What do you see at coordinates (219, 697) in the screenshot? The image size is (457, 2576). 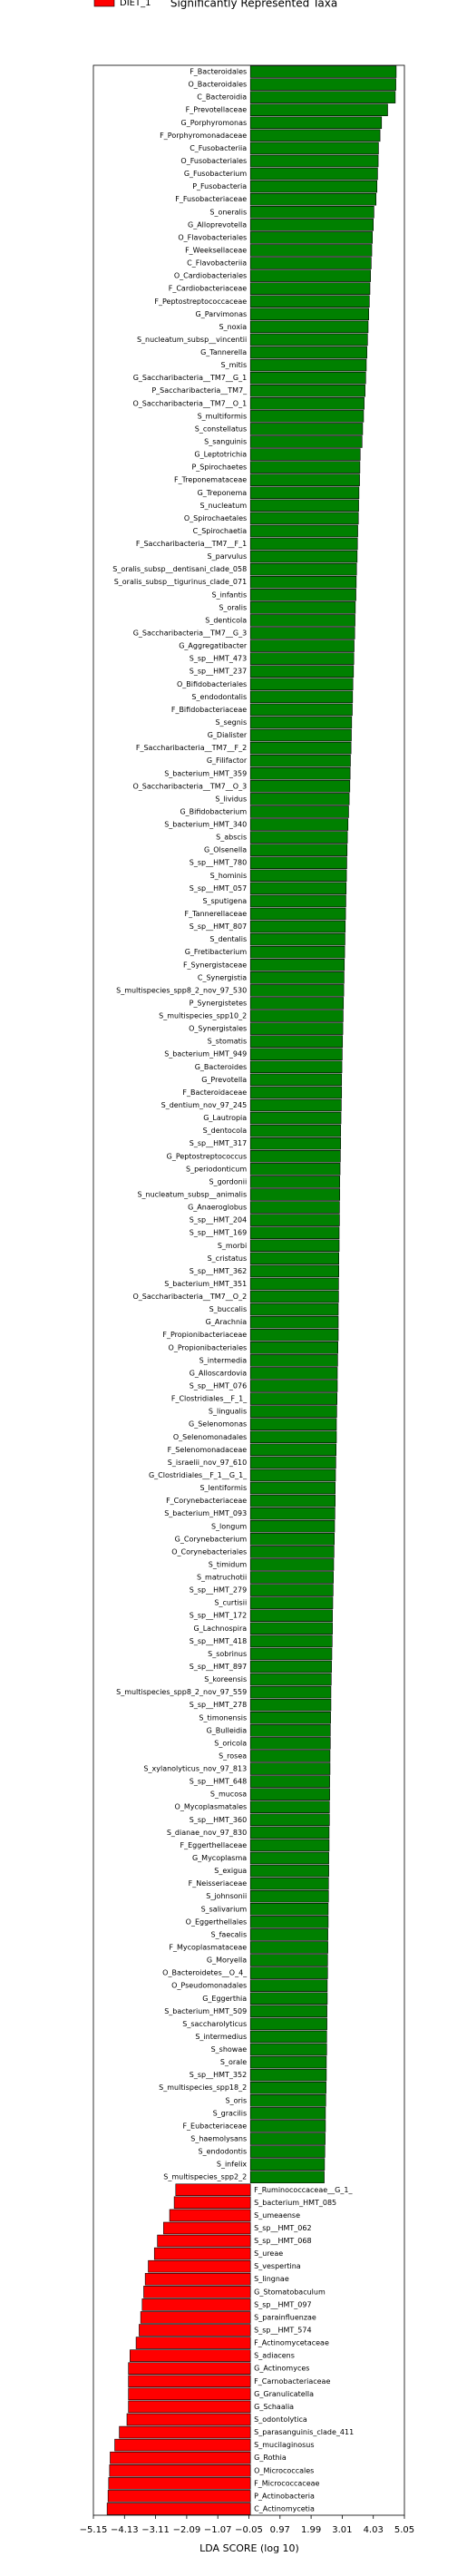 I see `category-label: S_endodontalis` at bounding box center [219, 697].